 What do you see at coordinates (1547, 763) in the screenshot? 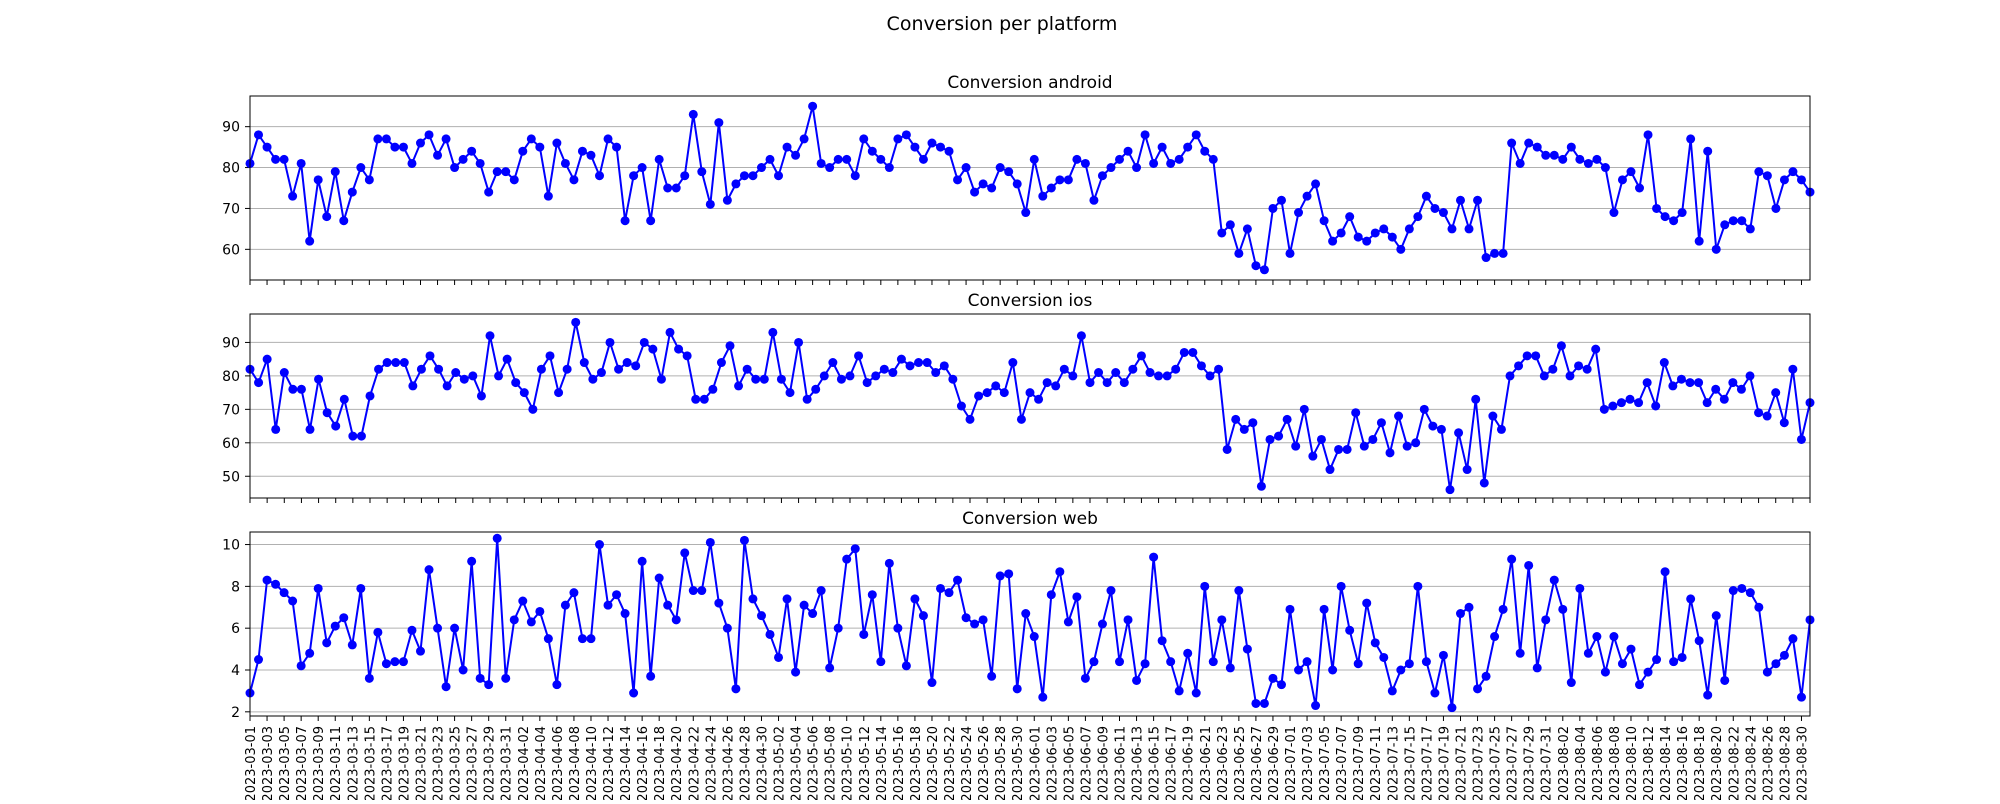
I see `x-tick-label: 2023-07-31` at bounding box center [1547, 763].